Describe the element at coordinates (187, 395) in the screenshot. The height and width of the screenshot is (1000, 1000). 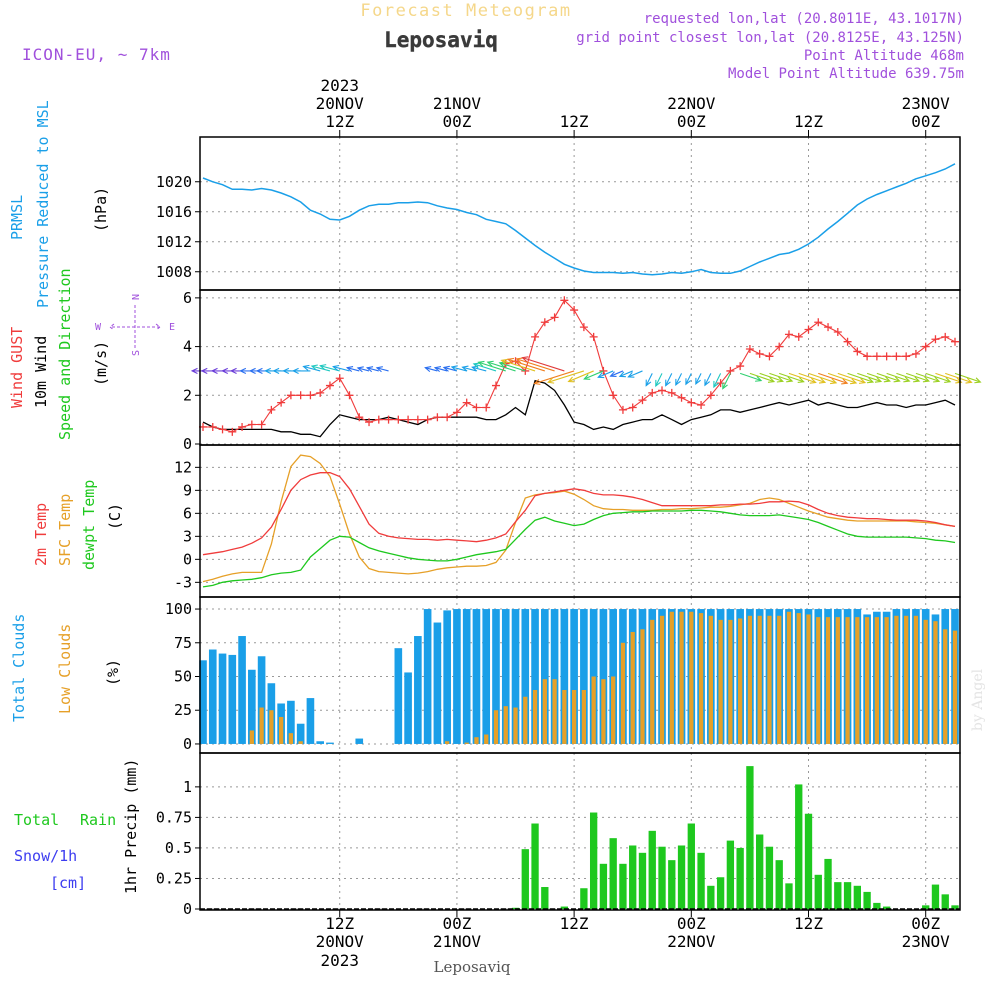
I see `ytick-label: 2` at that location.